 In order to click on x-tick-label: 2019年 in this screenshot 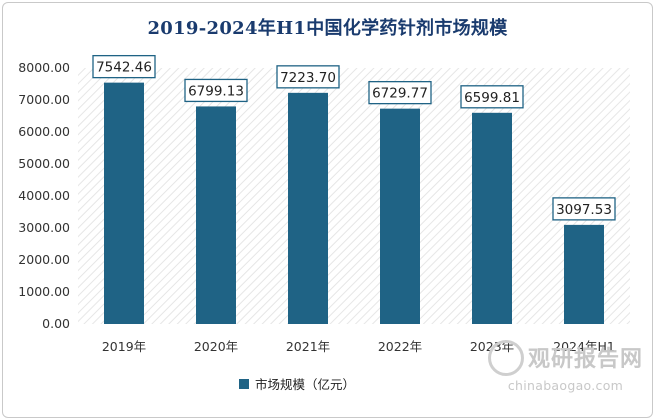, I will do `click(124, 346)`.